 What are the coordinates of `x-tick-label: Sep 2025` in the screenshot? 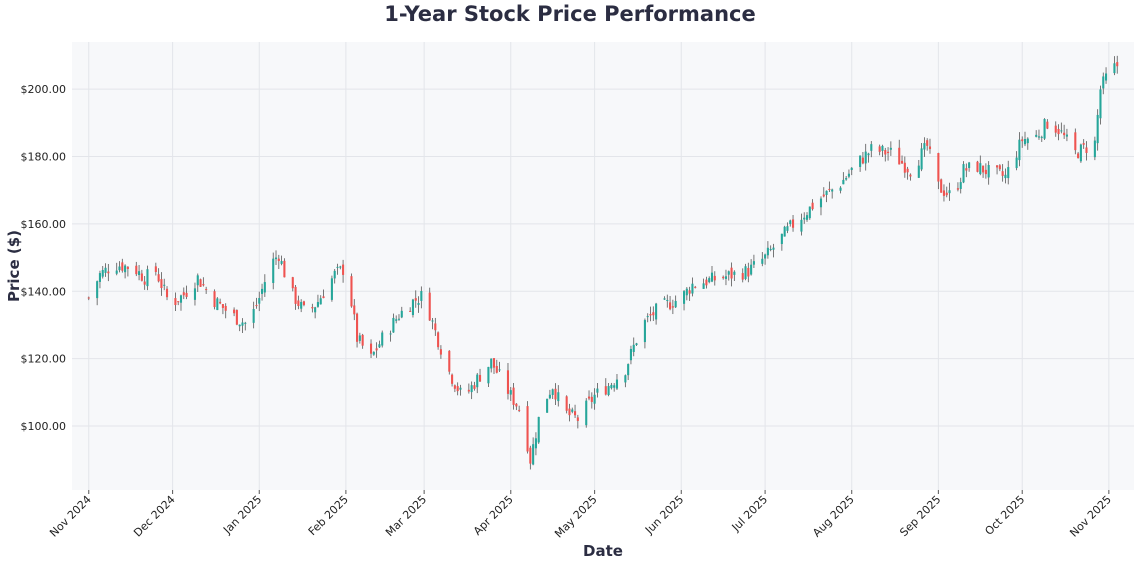 It's located at (920, 516).